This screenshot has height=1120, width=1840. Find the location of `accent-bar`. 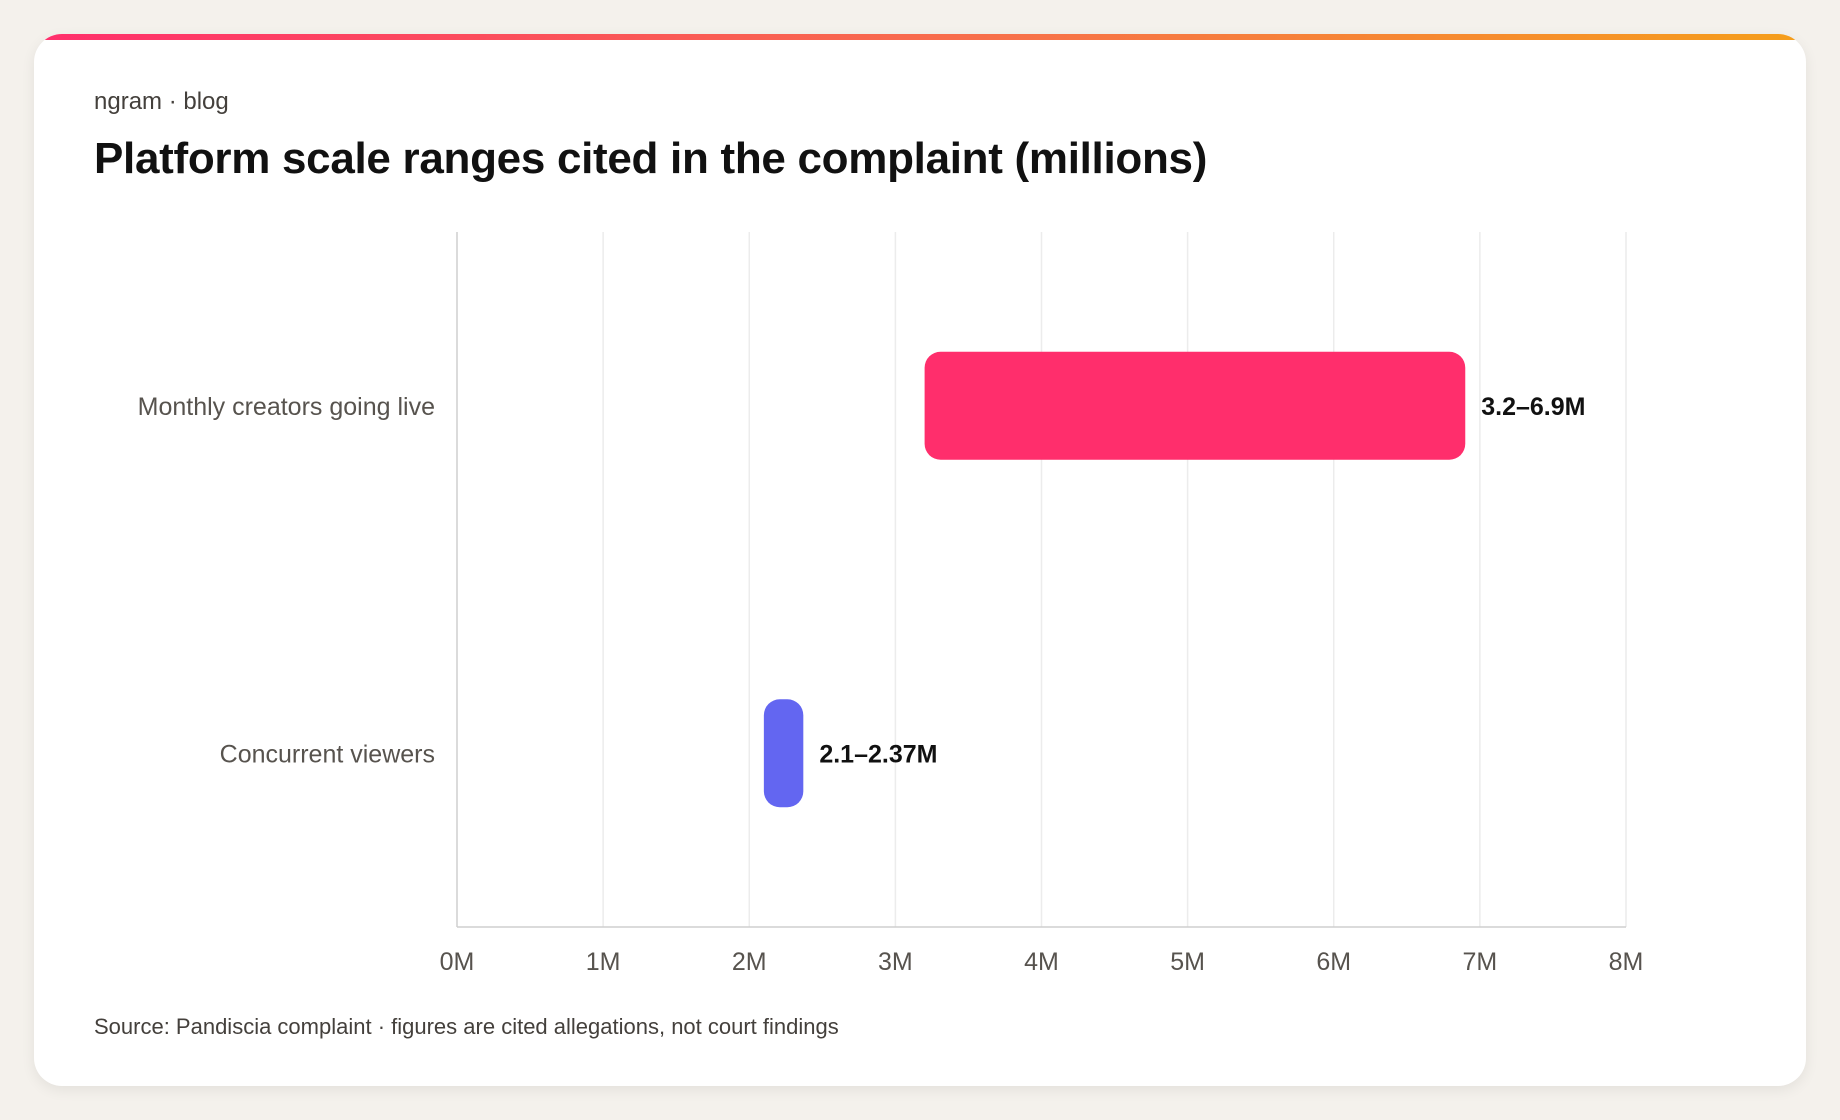

accent-bar is located at coordinates (920, 37).